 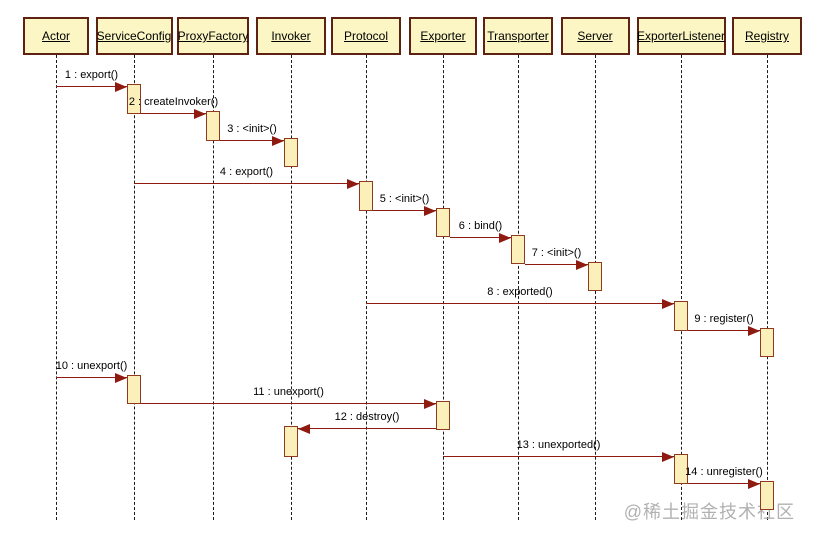 I want to click on lifeline-name: Exporter, so click(x=443, y=36).